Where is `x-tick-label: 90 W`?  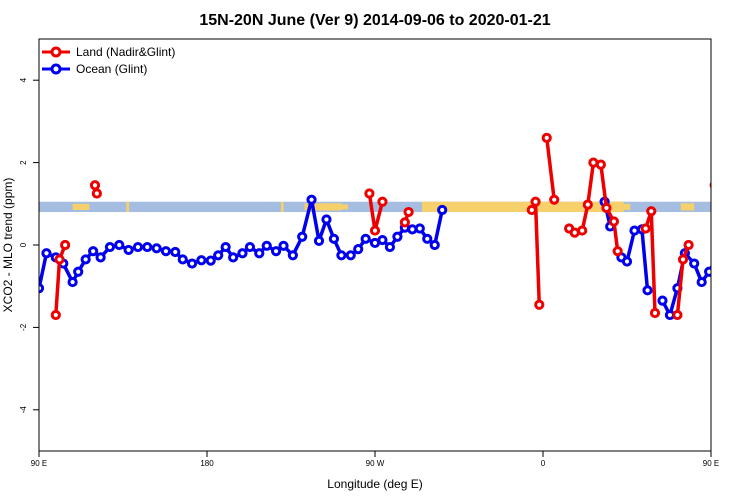 x-tick-label: 90 W is located at coordinates (375, 463).